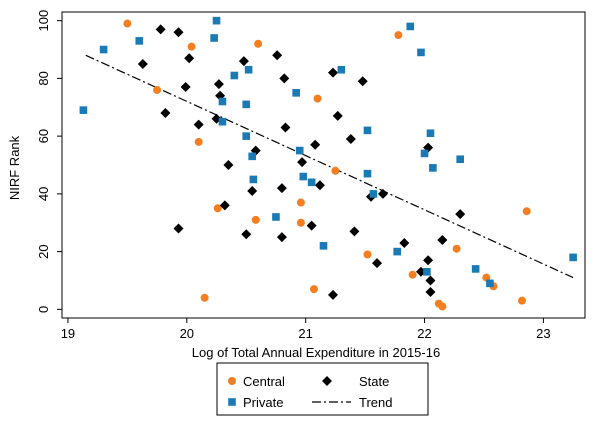  I want to click on legend-marker-private, so click(232, 402).